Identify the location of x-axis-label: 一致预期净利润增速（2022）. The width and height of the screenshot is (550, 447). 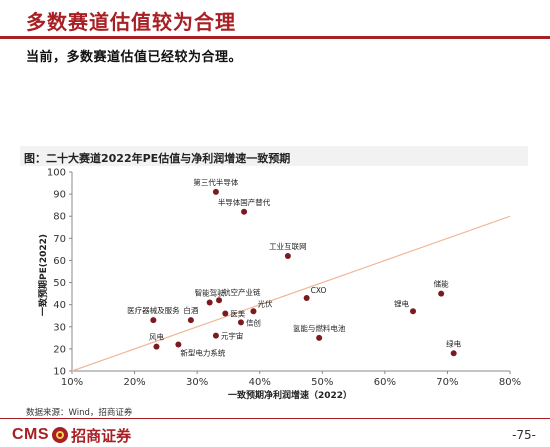
(290, 395).